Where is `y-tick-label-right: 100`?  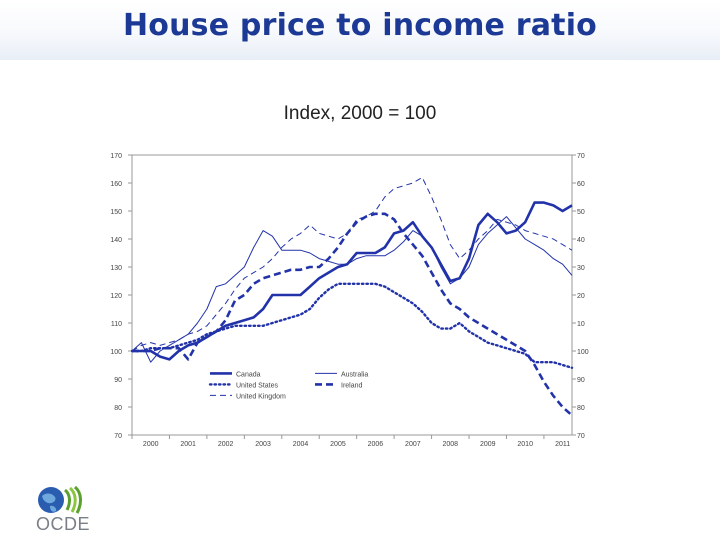
y-tick-label-right: 100 is located at coordinates (583, 352).